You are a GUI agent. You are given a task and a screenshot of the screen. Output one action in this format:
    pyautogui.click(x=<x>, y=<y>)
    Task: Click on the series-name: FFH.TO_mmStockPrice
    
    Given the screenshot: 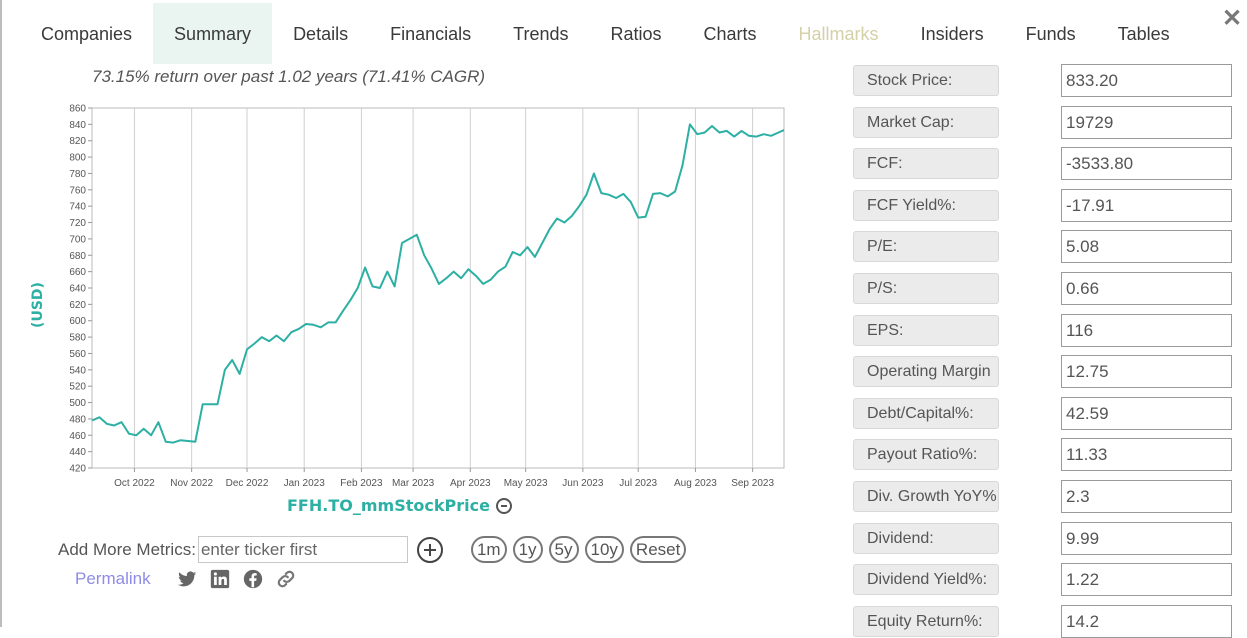 What is the action you would take?
    pyautogui.click(x=388, y=505)
    